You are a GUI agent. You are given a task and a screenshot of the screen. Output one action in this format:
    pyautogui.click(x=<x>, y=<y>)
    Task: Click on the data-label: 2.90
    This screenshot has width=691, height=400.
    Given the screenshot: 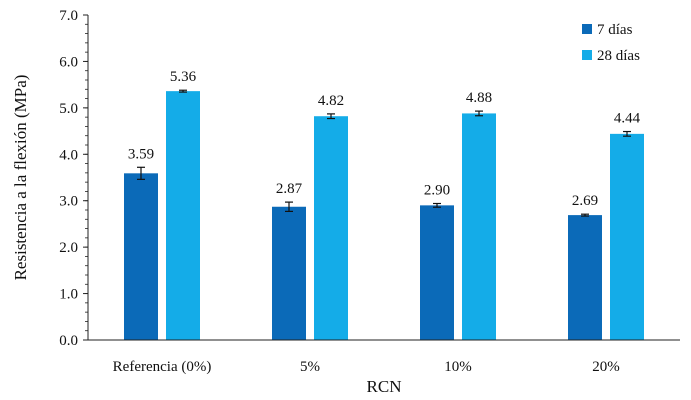 What is the action you would take?
    pyautogui.click(x=437, y=191)
    